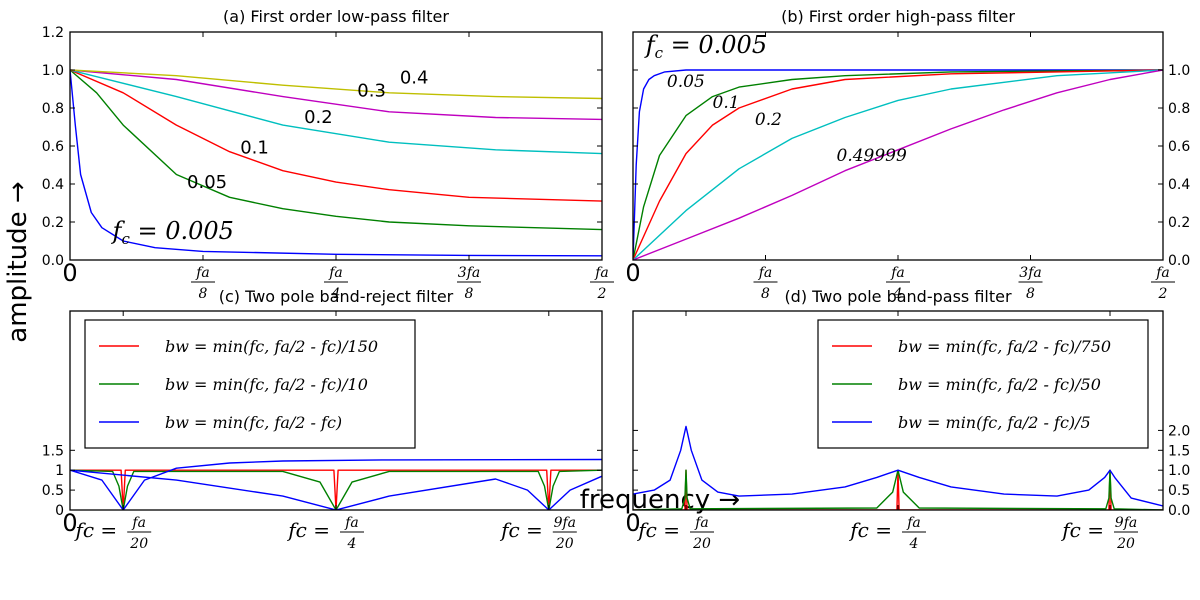 This screenshot has height=600, width=1200. Describe the element at coordinates (53, 491) in the screenshot. I see `ytick-label-2-1: 0.5` at that location.